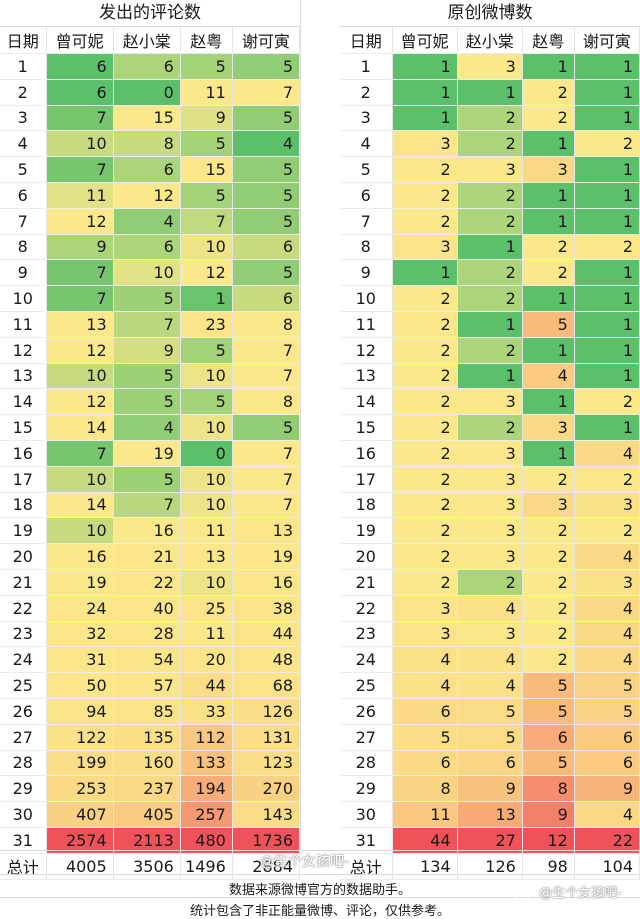 This screenshot has width=640, height=919. I want to click on value-cell: 0, so click(147, 92).